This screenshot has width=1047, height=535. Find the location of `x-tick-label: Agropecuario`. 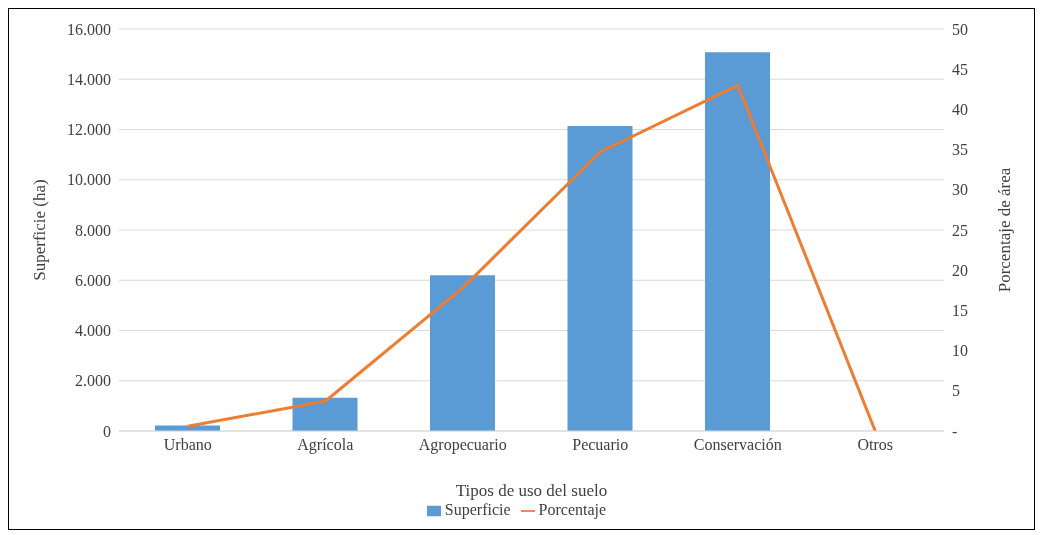

x-tick-label: Agropecuario is located at coordinates (462, 445).